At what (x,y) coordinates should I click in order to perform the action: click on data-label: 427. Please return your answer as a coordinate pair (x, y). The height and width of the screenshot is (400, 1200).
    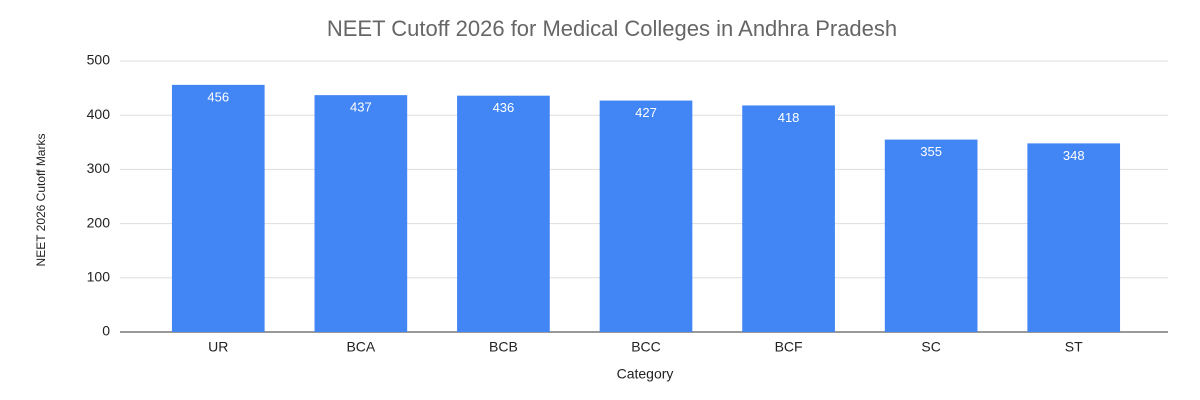
    Looking at the image, I should click on (646, 112).